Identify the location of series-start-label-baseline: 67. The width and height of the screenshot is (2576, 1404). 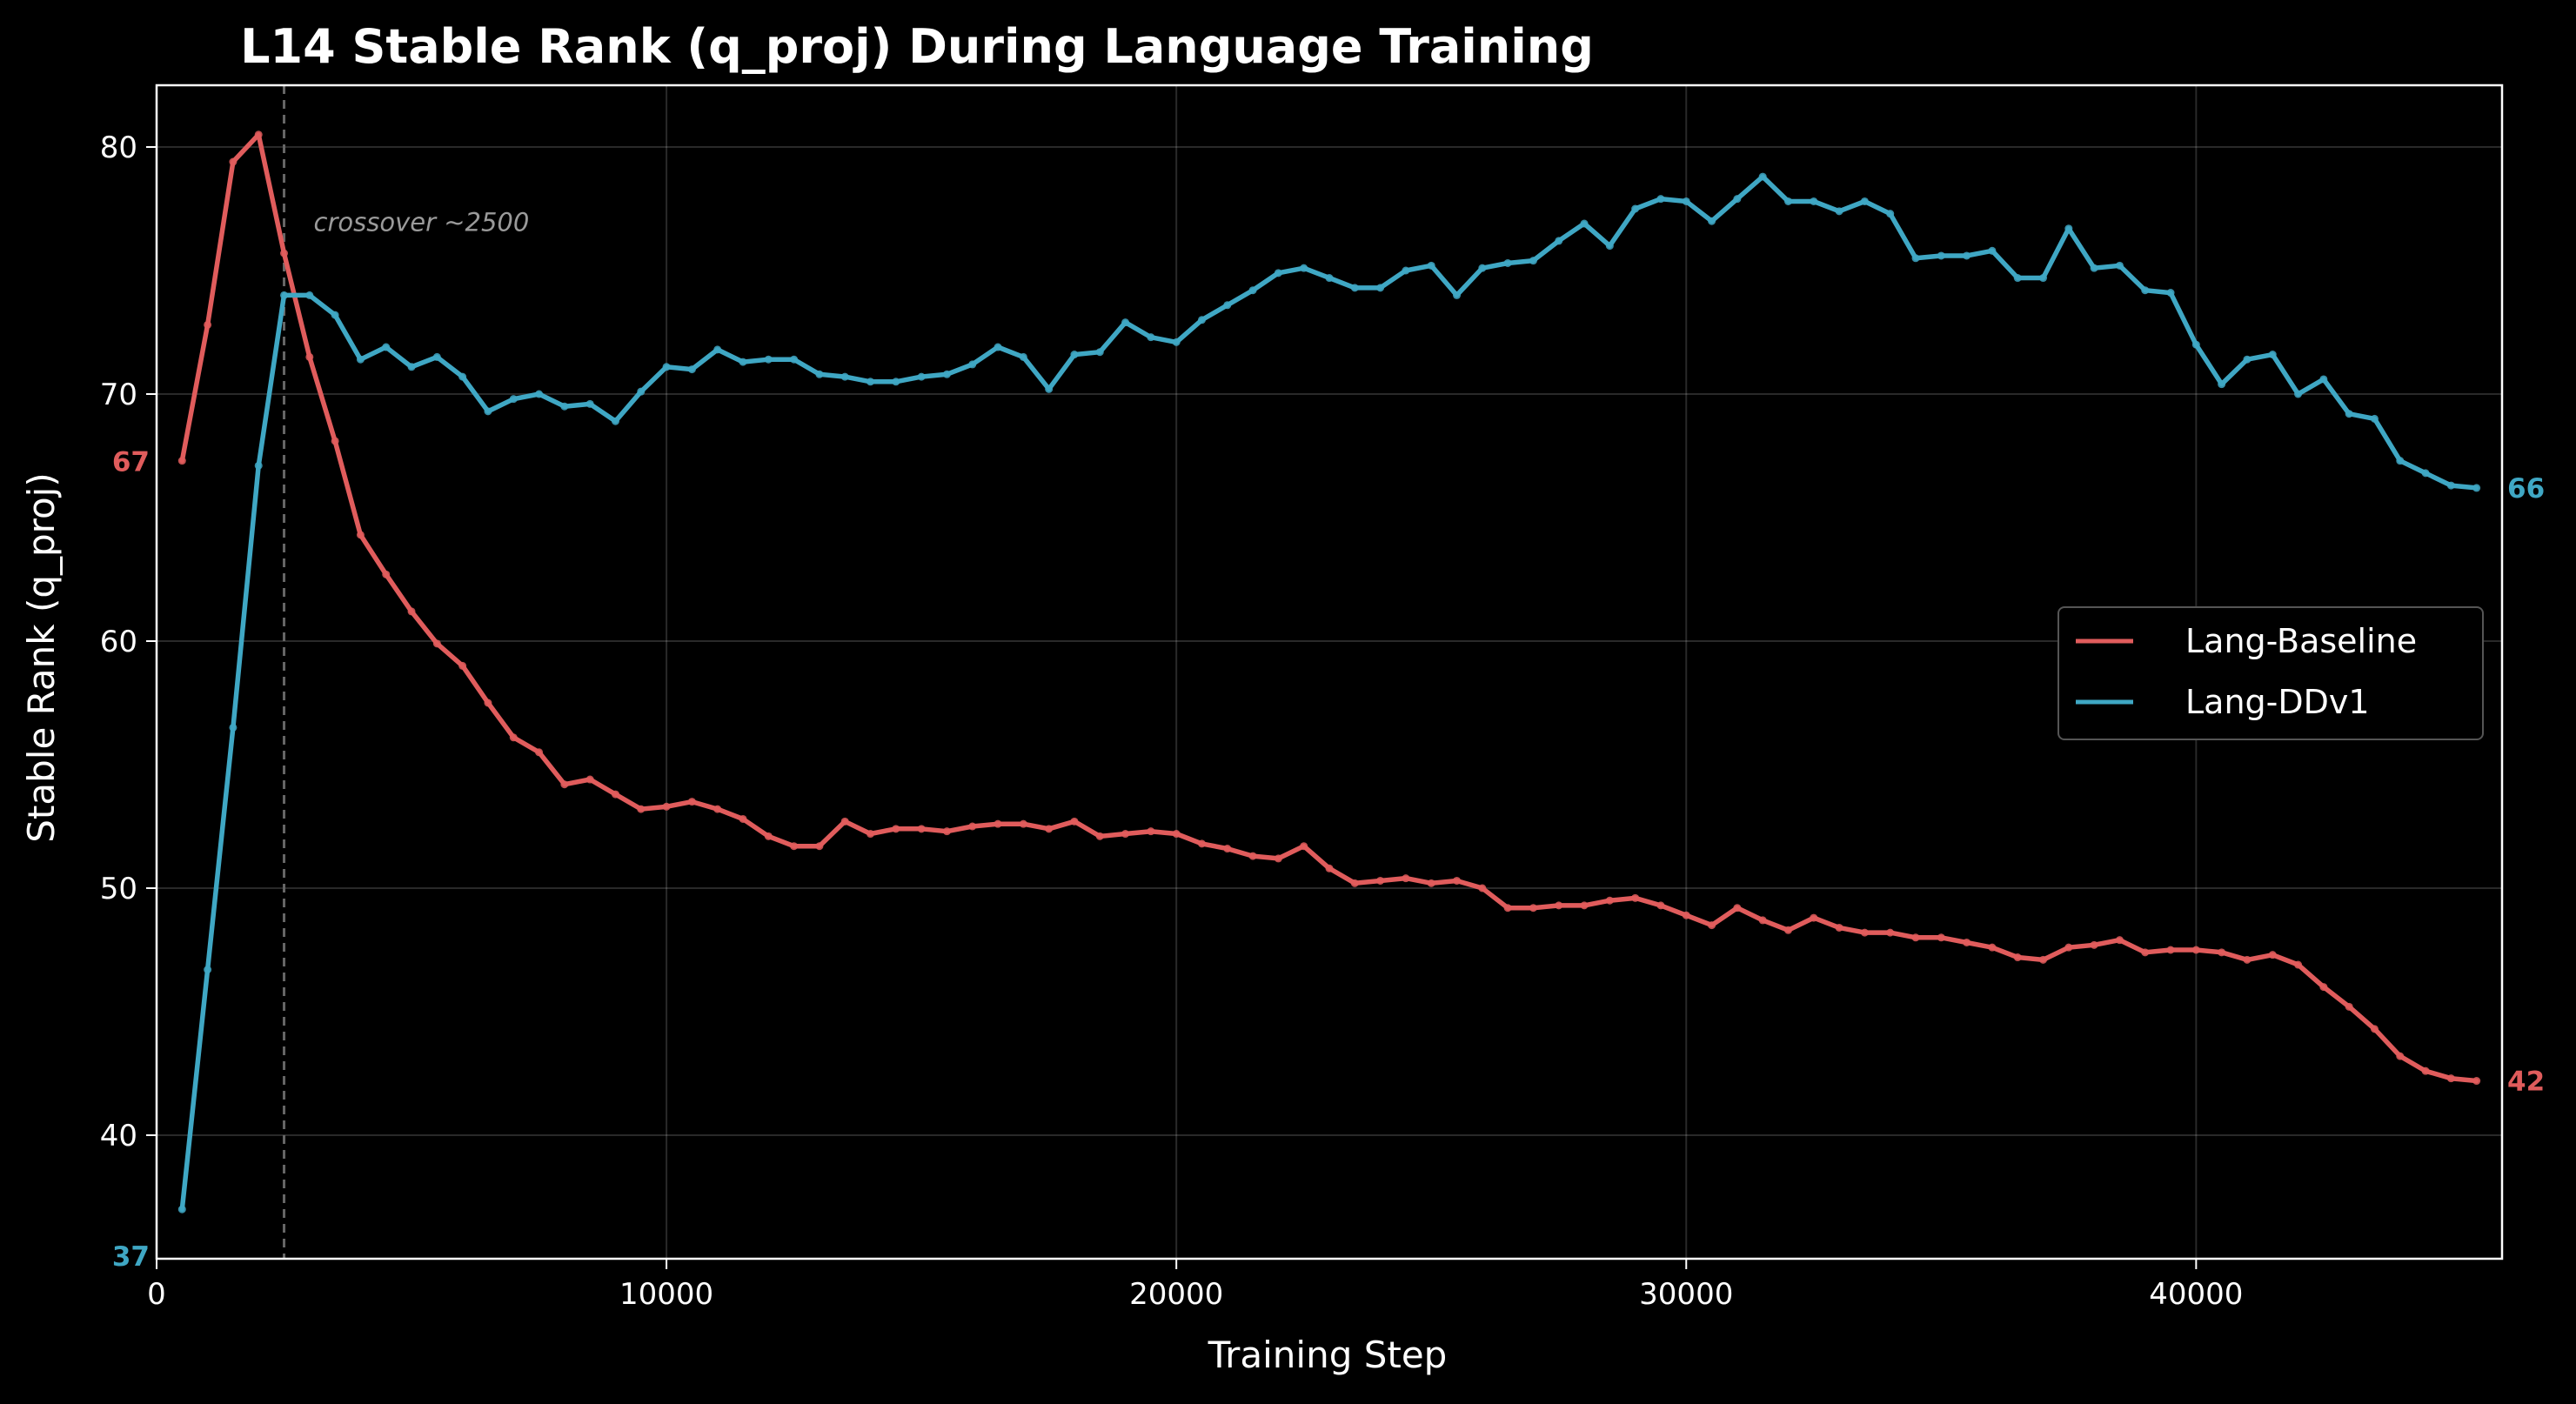
(131, 462).